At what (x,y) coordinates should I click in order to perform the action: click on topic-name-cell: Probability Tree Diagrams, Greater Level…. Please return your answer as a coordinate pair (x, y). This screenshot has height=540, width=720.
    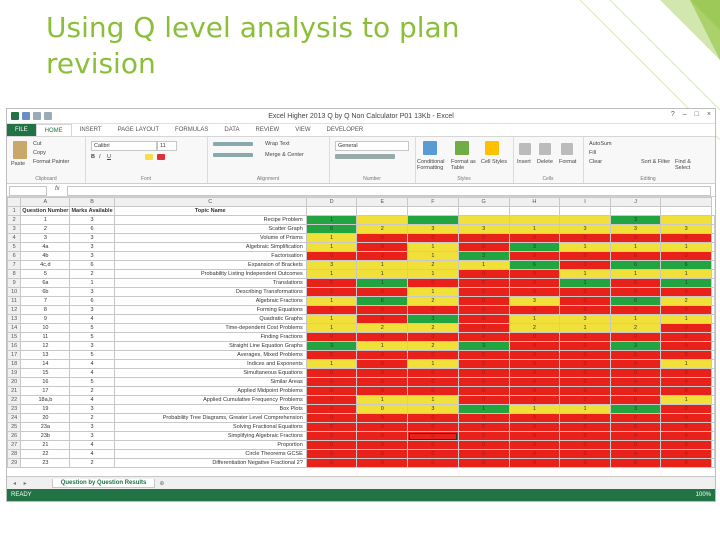
    Looking at the image, I should click on (210, 418).